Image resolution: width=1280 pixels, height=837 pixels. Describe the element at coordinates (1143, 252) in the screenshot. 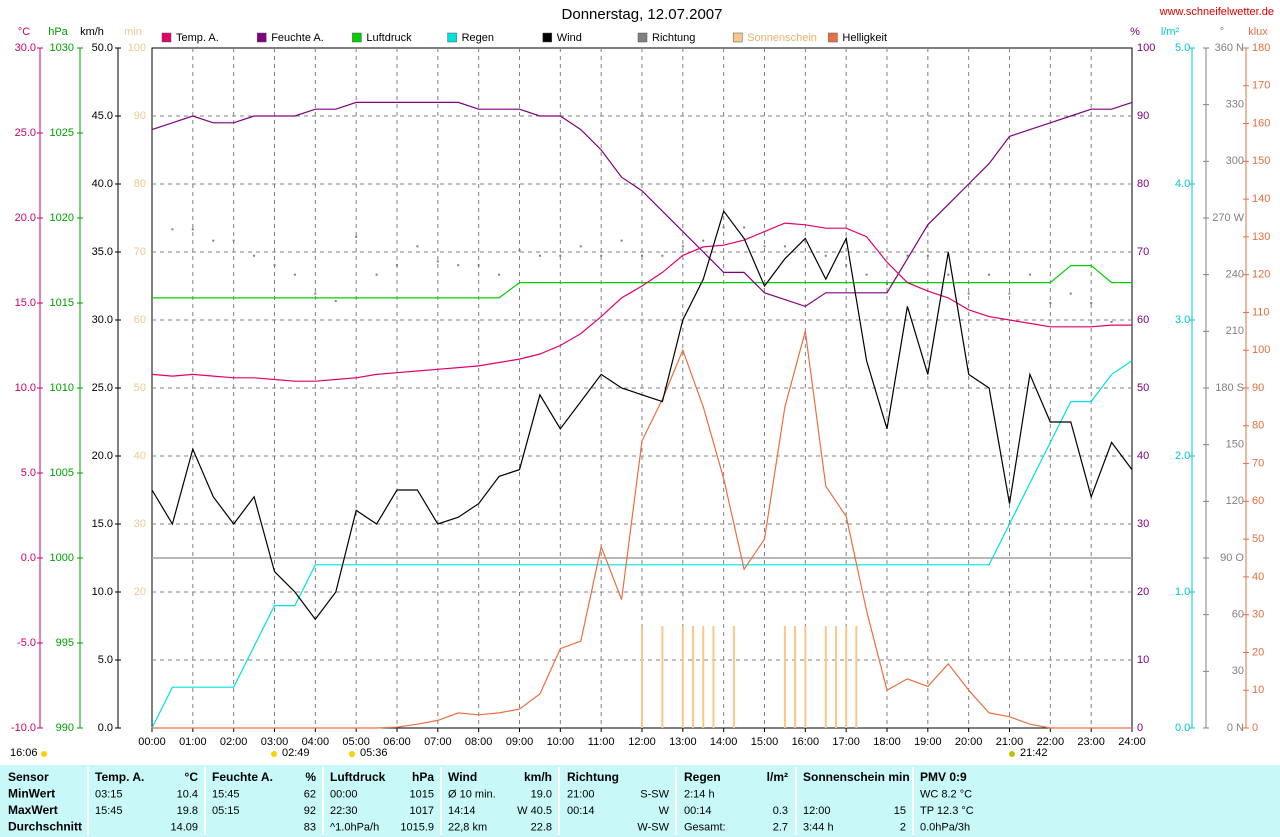

I see `y-tick-label: 70` at that location.